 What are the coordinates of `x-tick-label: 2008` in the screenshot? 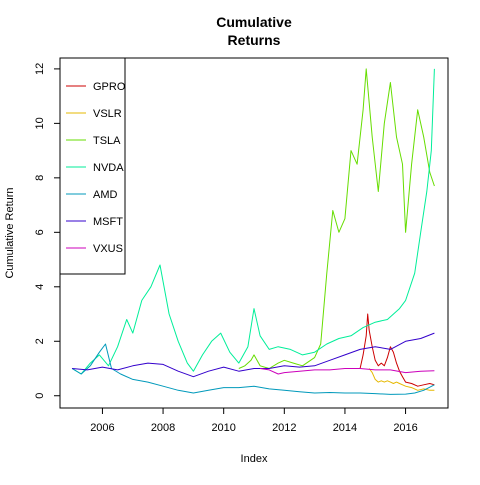 It's located at (163, 428).